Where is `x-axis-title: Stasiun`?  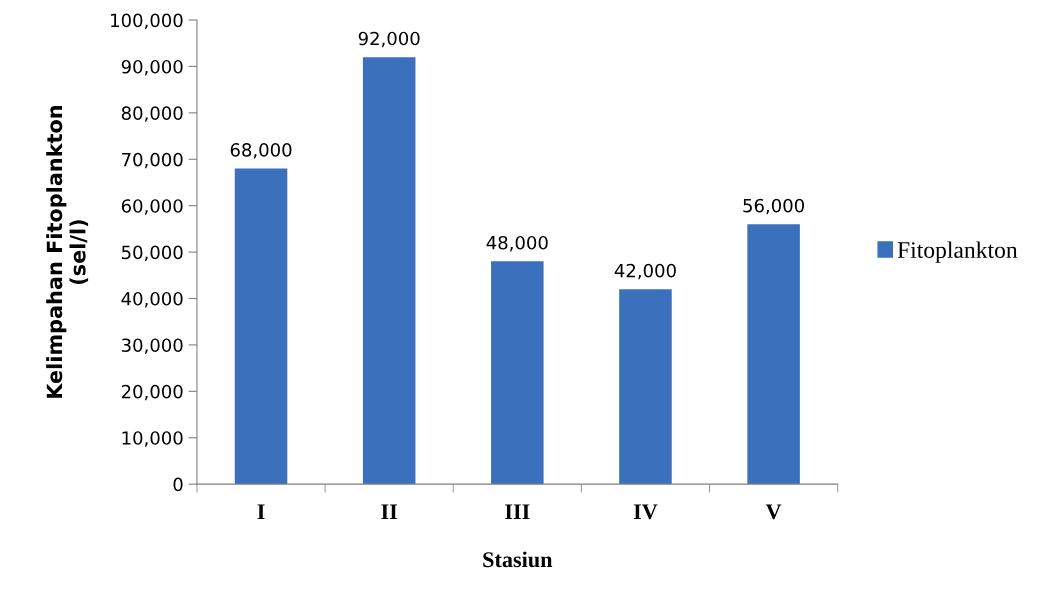
x-axis-title: Stasiun is located at coordinates (518, 559).